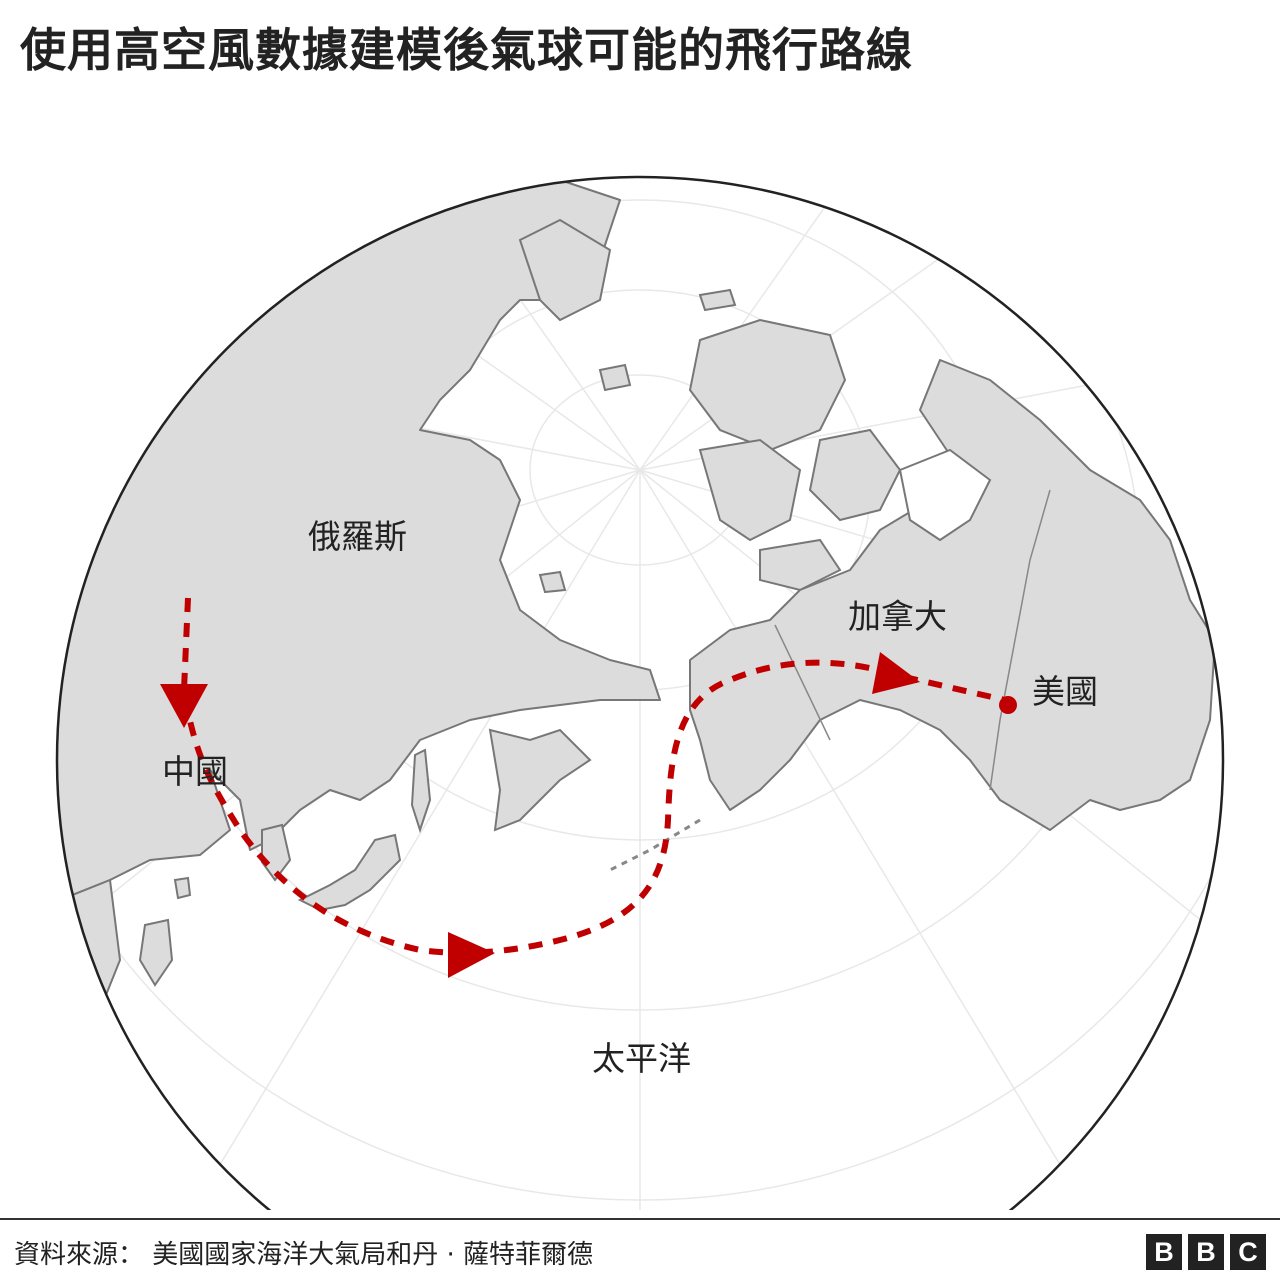 Image resolution: width=1280 pixels, height=1280 pixels. I want to click on land-canadian-archipelago, so click(800, 510).